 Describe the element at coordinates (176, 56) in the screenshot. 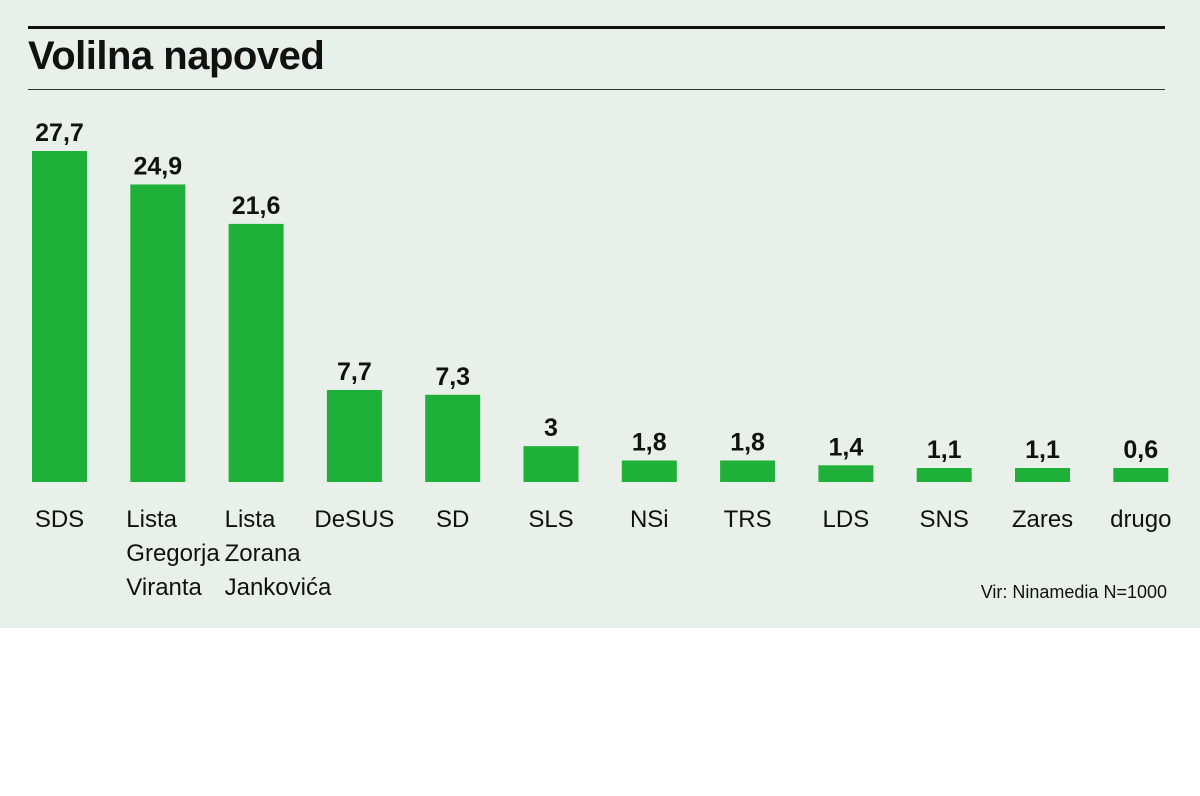

I see `chart-title: Volilna napoved` at that location.